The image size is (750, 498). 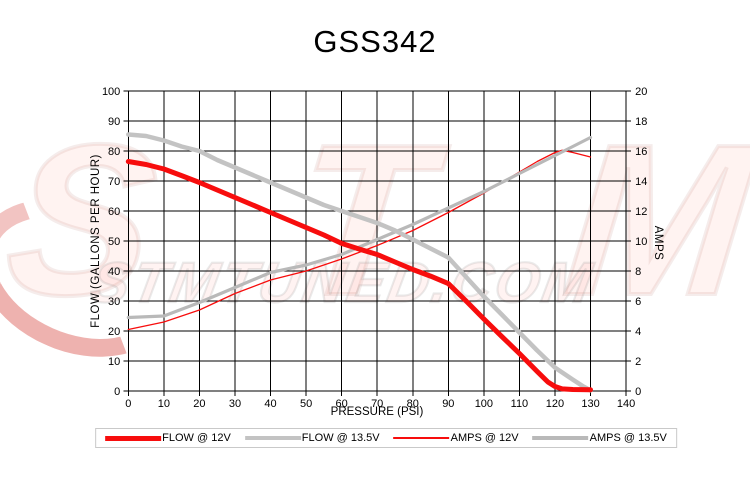 I want to click on x-tick-label: 30, so click(x=235, y=404).